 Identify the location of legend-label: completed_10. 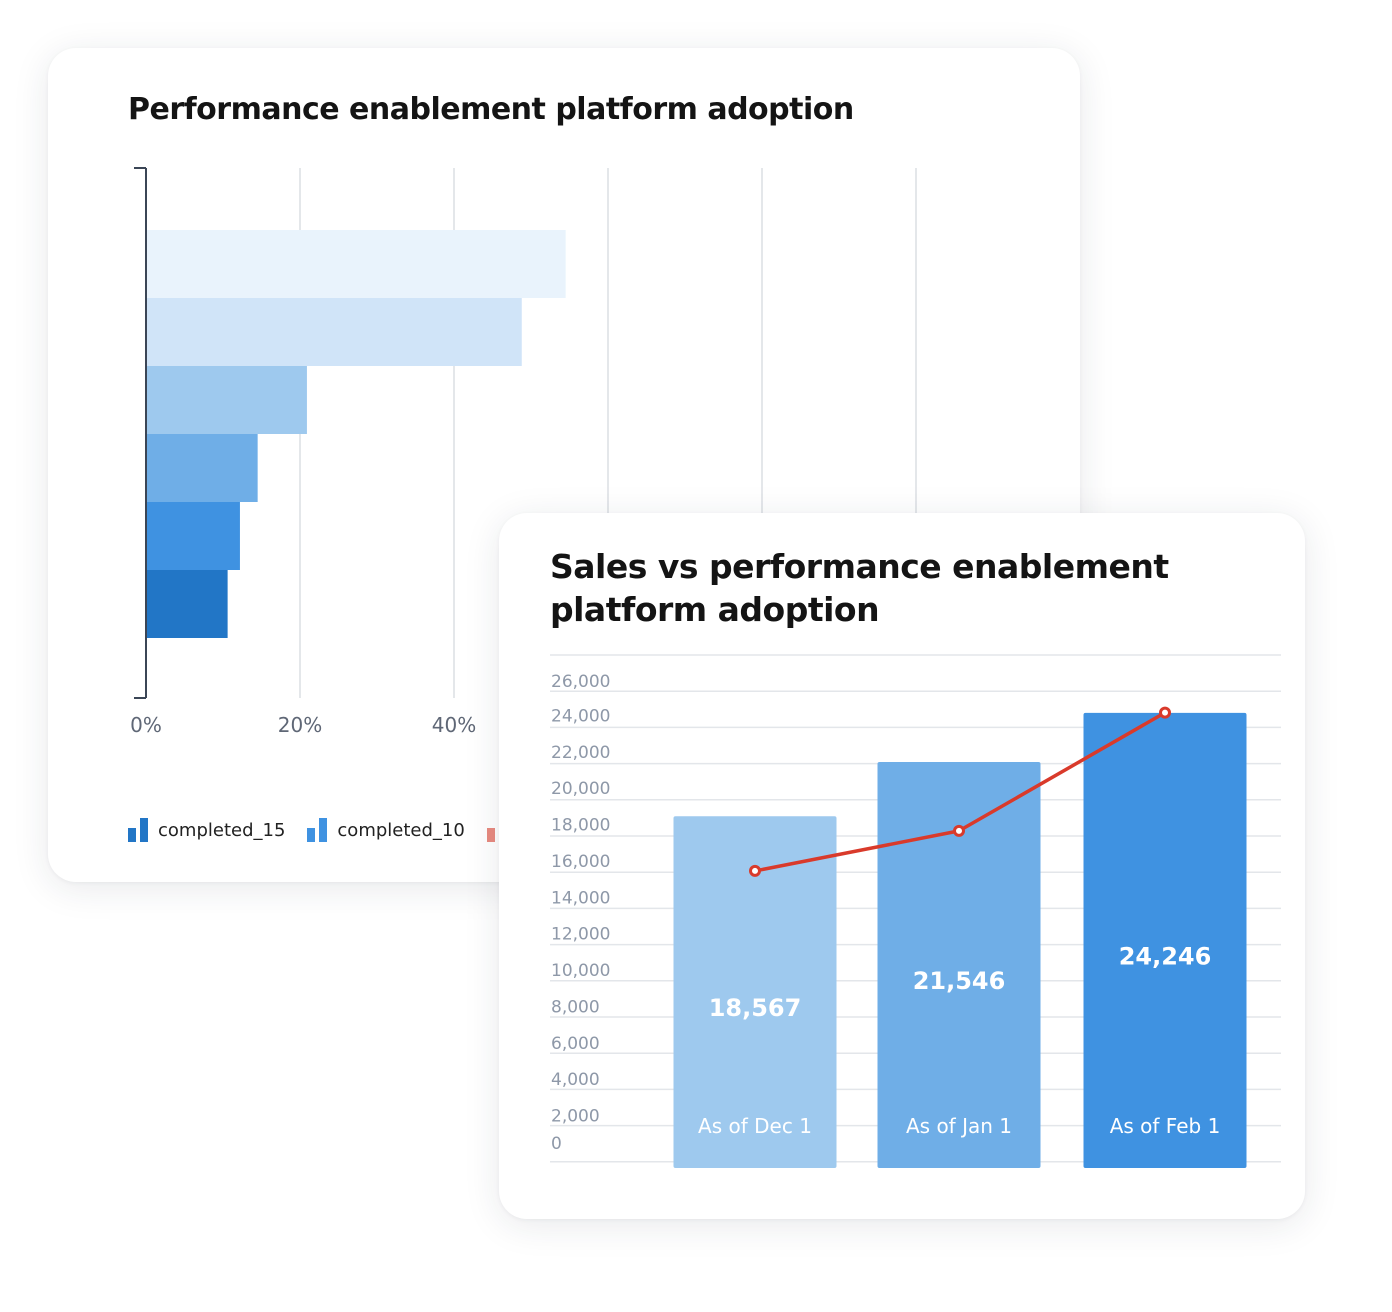
(401, 830).